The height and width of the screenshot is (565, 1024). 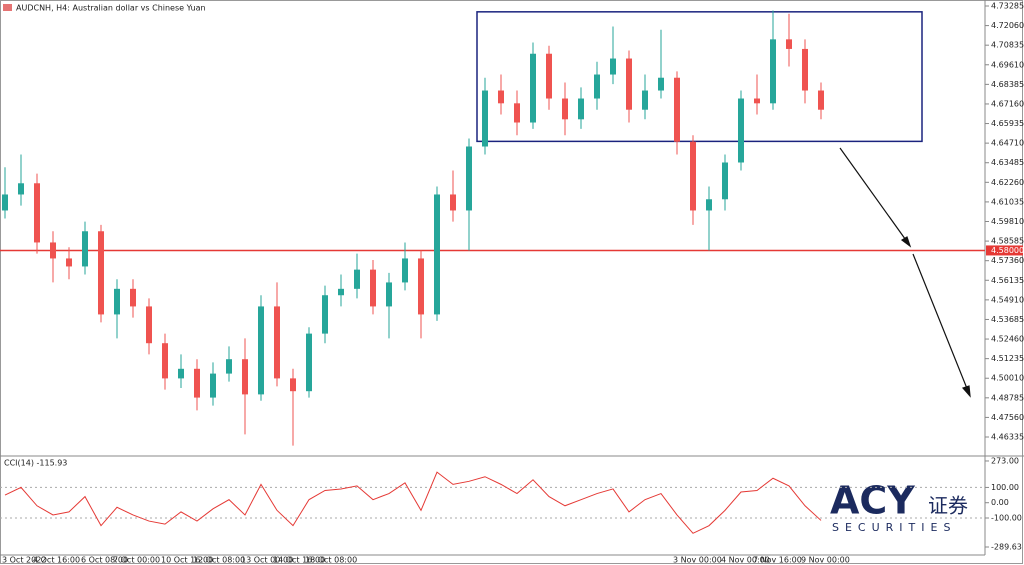 I want to click on y-tick-label: 100.00, so click(x=1005, y=487).